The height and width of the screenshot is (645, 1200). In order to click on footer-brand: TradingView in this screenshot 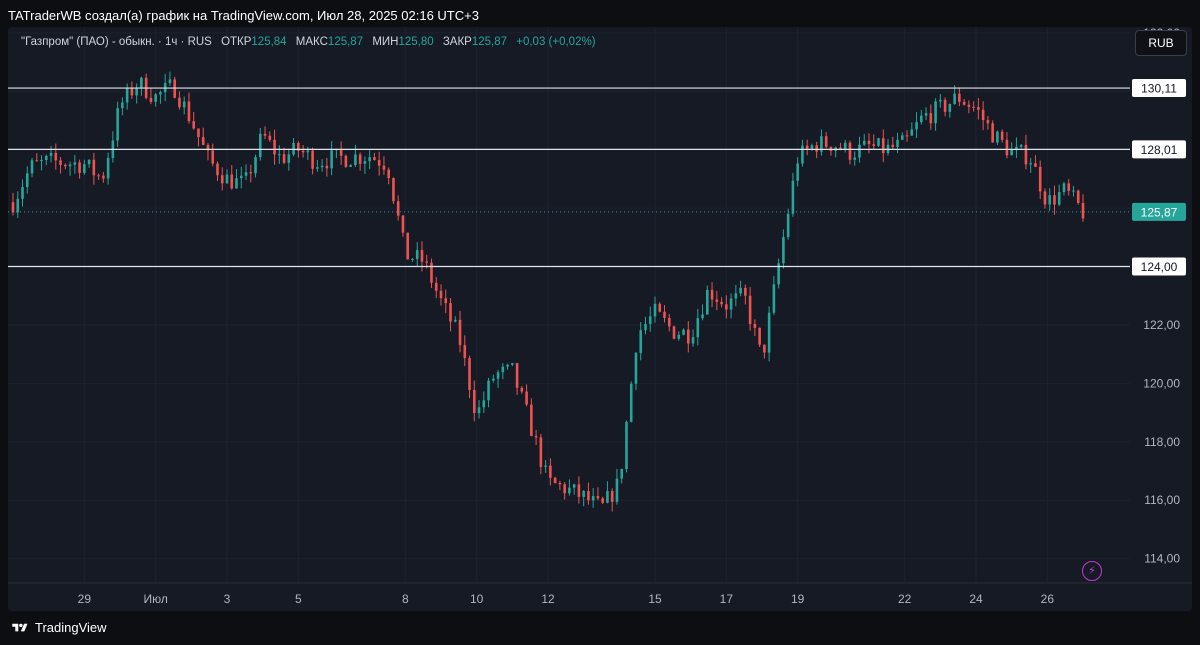, I will do `click(71, 627)`.